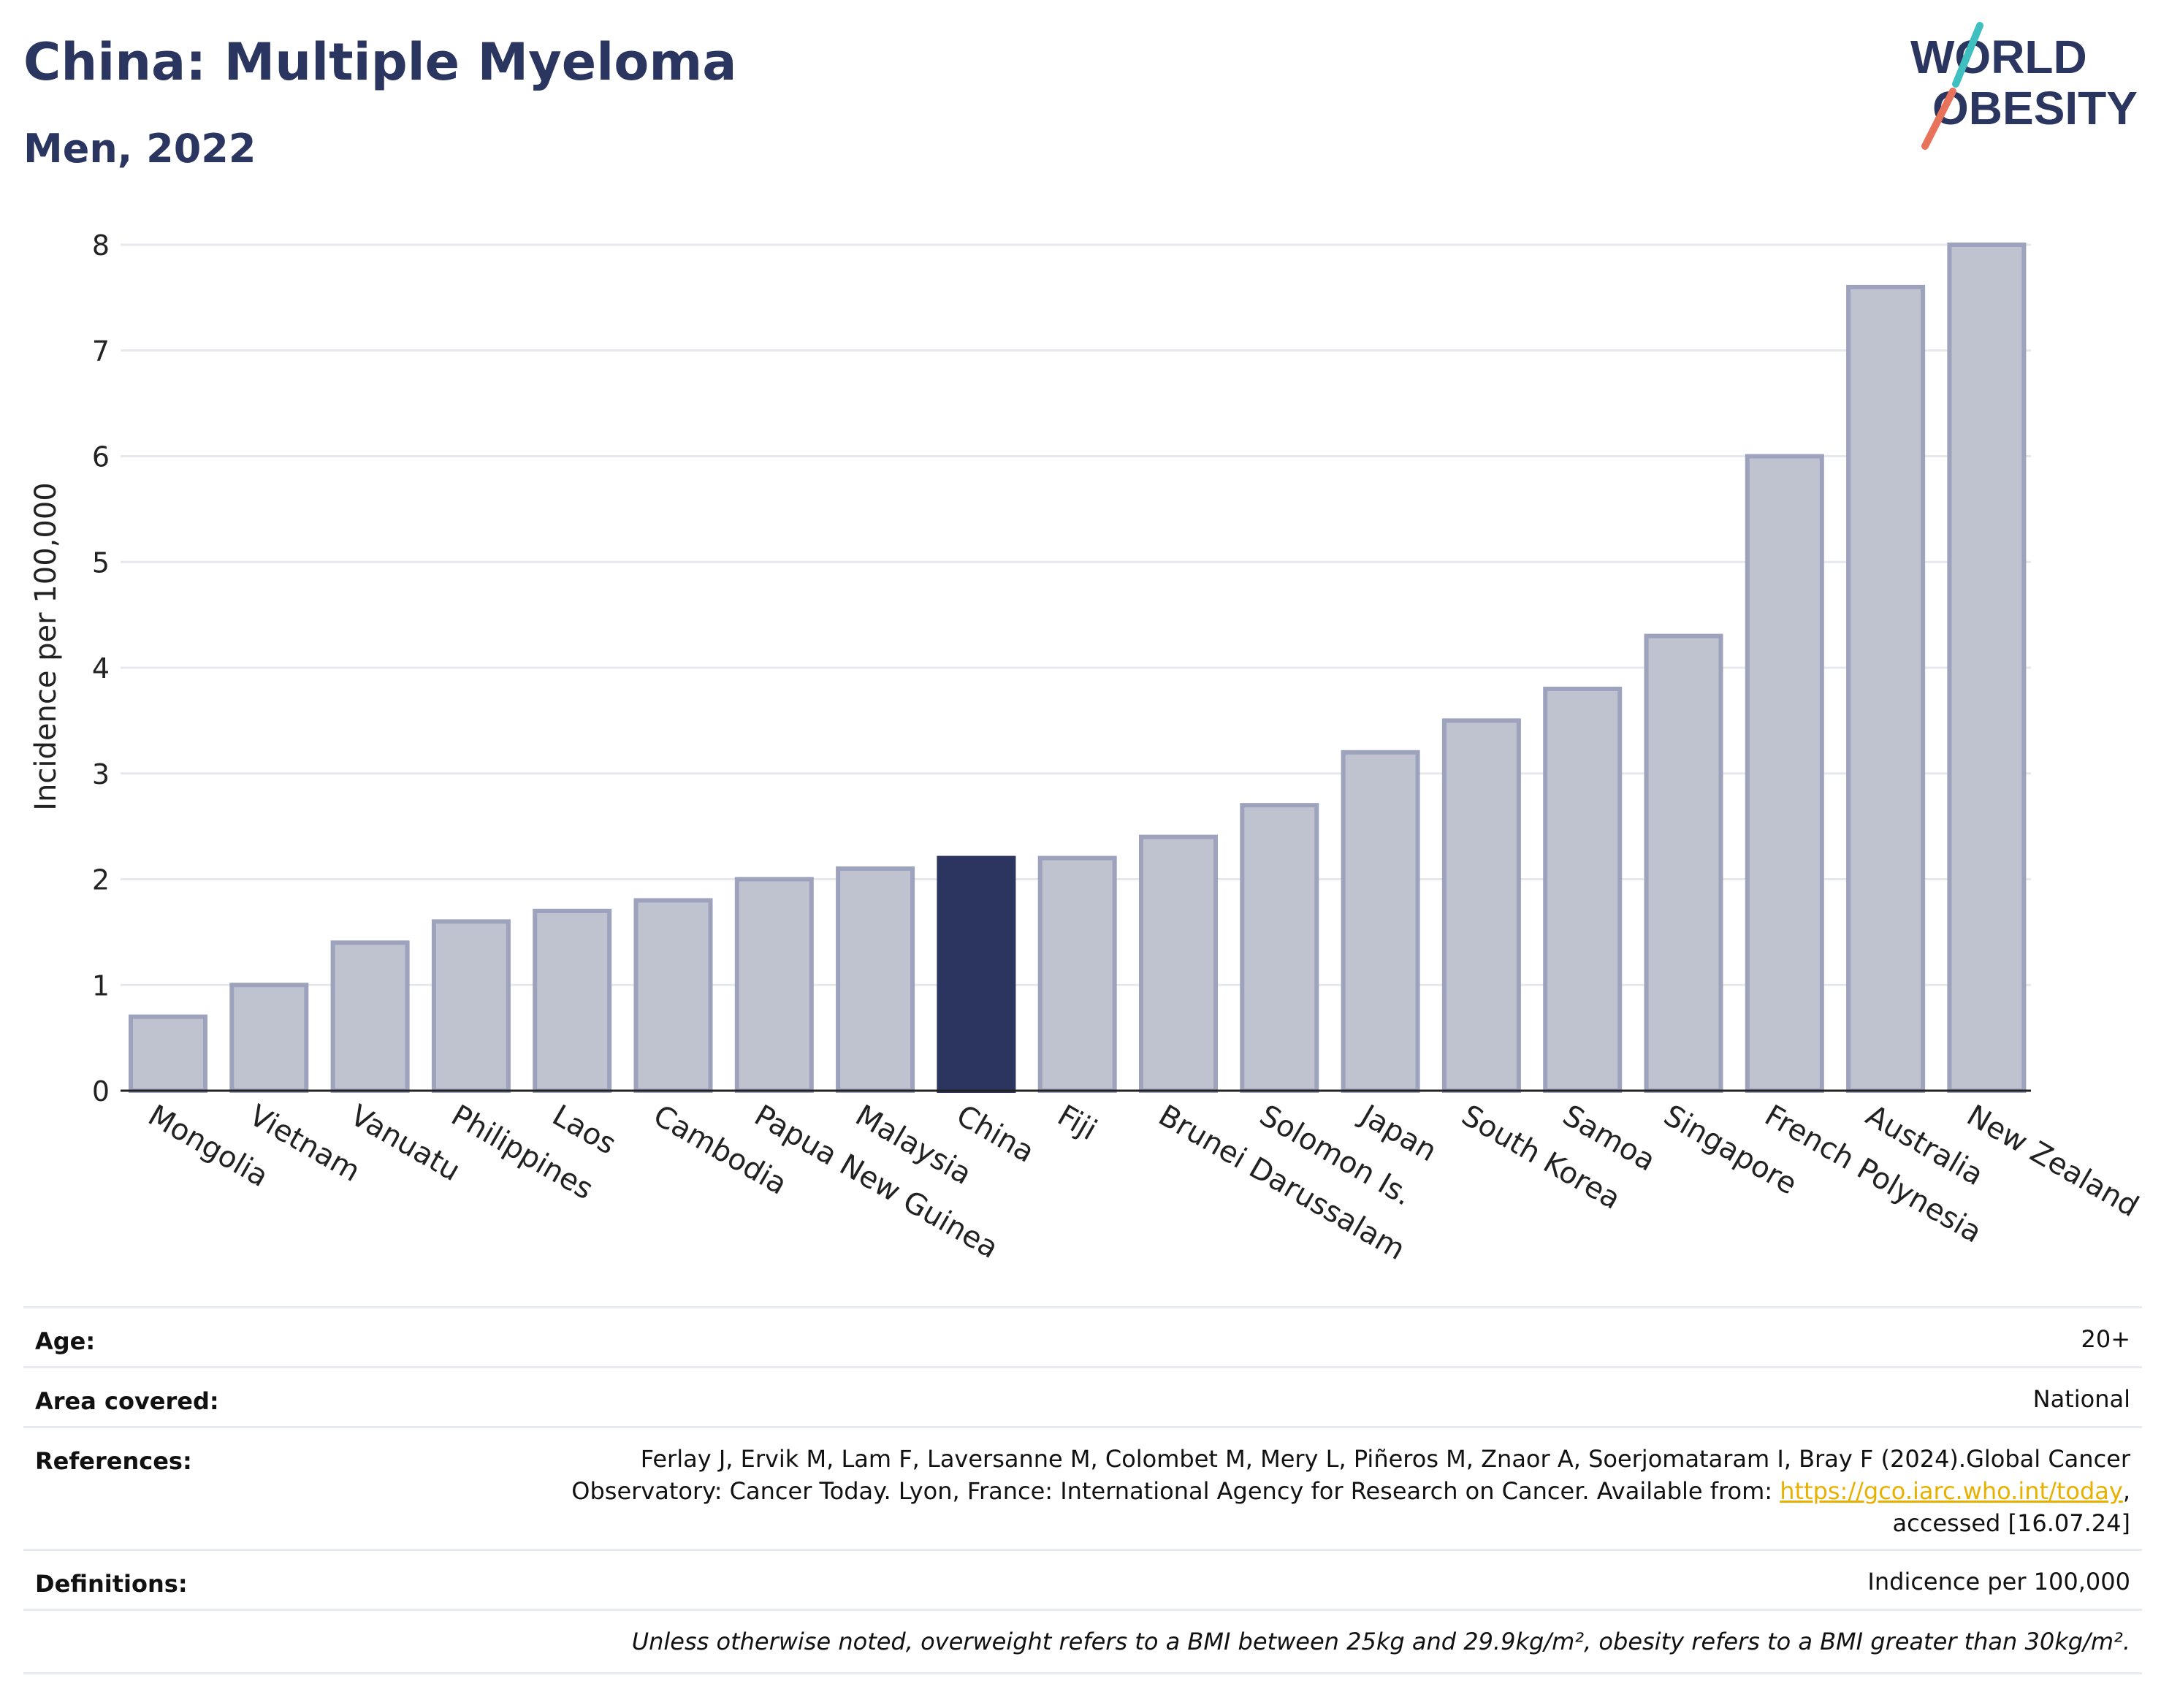  I want to click on bar-vietnam, so click(269, 1038).